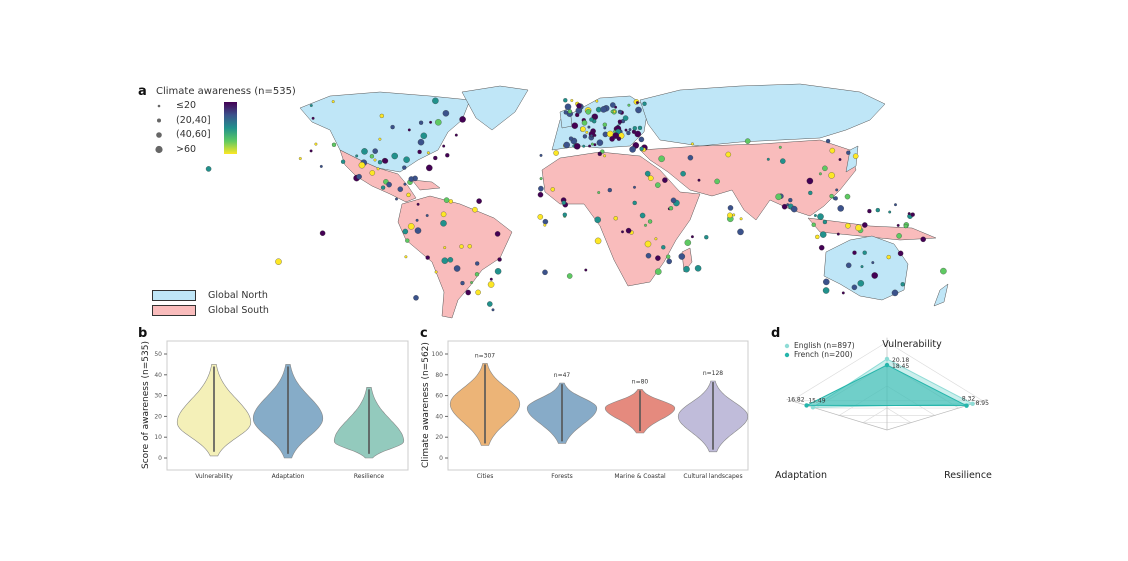  What do you see at coordinates (439, 437) in the screenshot?
I see `c-ytick-label: 20` at bounding box center [439, 437].